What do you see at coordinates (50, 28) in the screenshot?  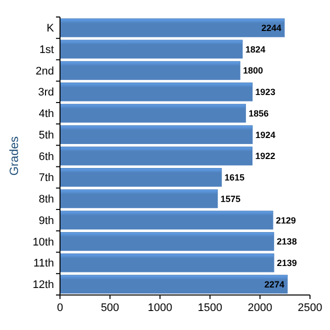 I see `y-tick-label: K` at bounding box center [50, 28].